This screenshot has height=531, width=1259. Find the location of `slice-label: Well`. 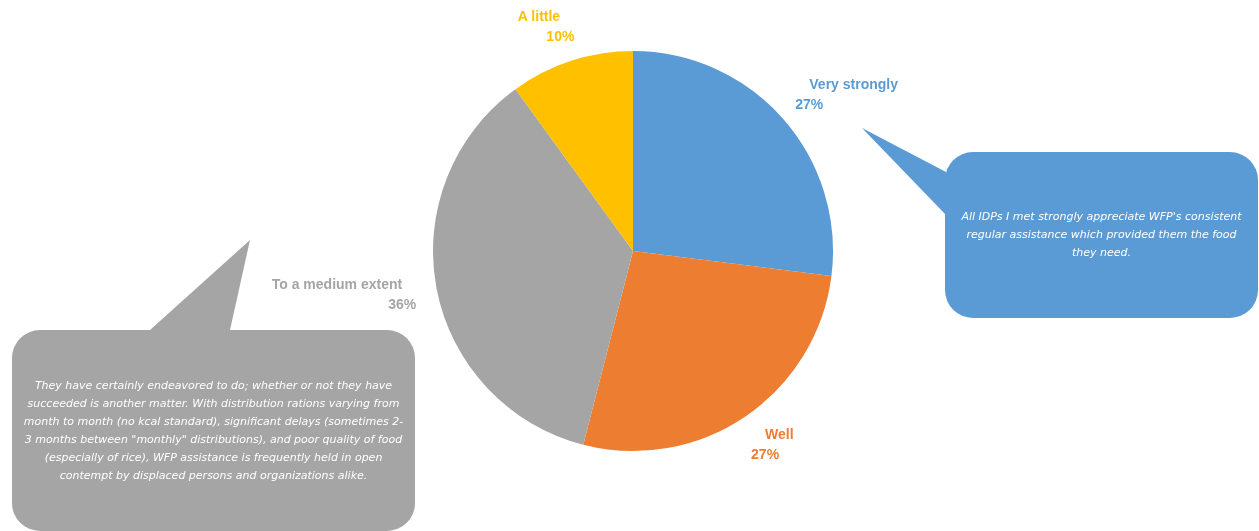

slice-label: Well is located at coordinates (779, 434).